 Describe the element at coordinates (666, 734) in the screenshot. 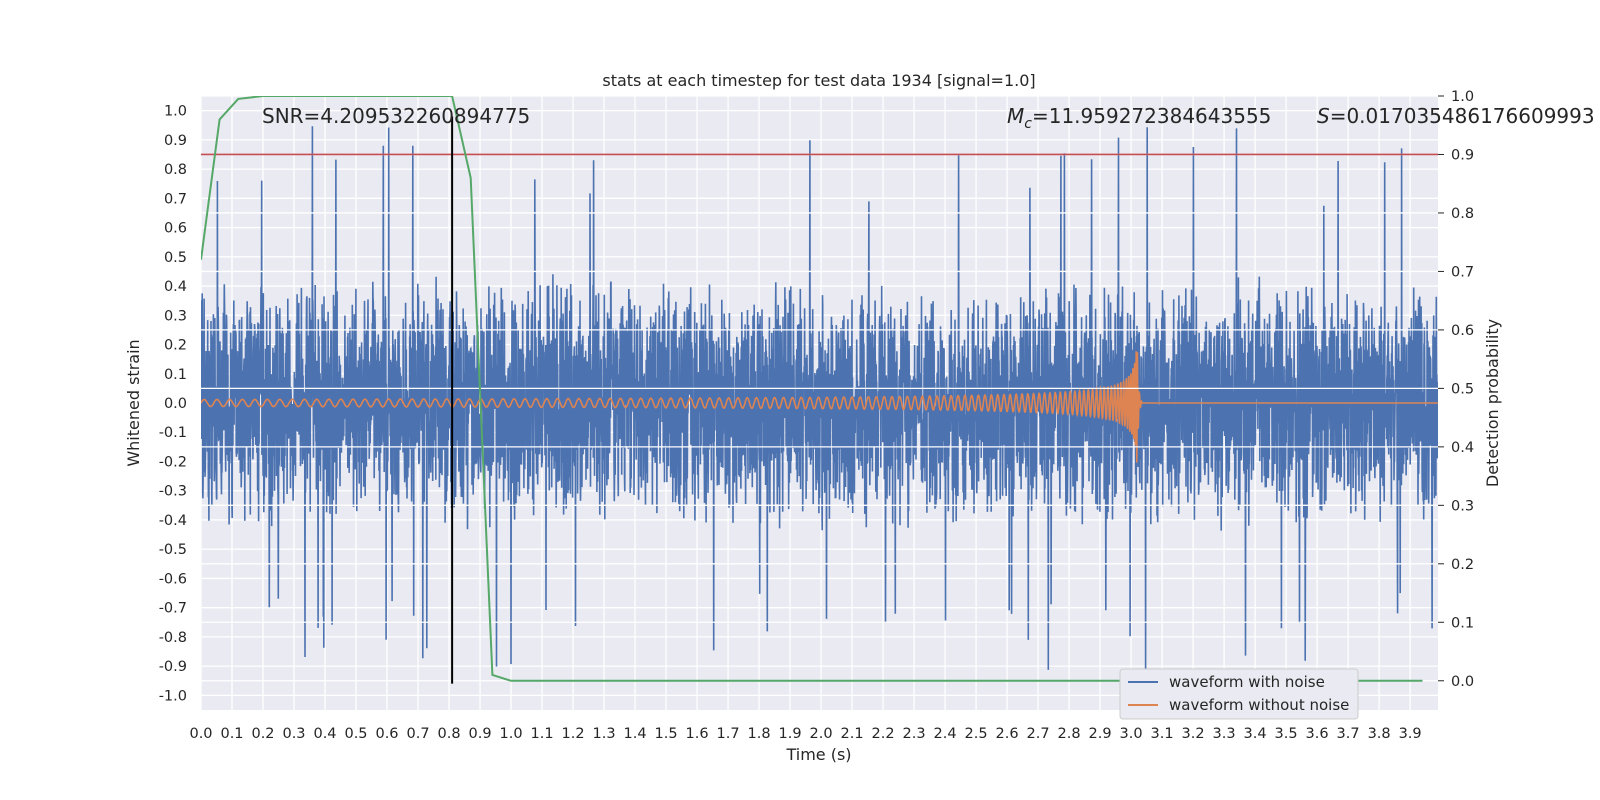

I see `x-tick-label: 1.5` at that location.